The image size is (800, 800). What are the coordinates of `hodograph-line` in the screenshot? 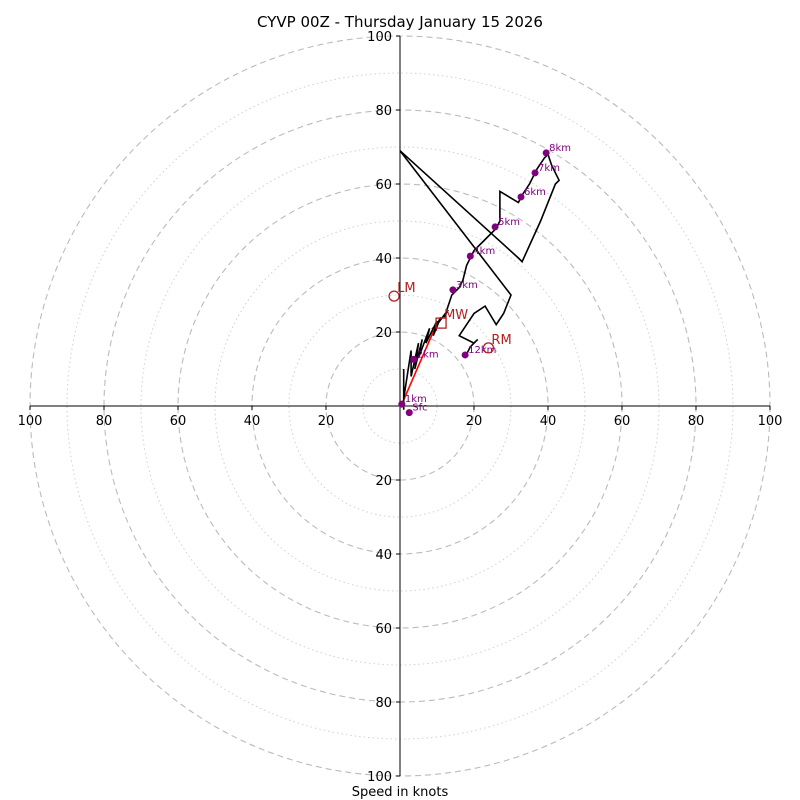 It's located at (480, 280).